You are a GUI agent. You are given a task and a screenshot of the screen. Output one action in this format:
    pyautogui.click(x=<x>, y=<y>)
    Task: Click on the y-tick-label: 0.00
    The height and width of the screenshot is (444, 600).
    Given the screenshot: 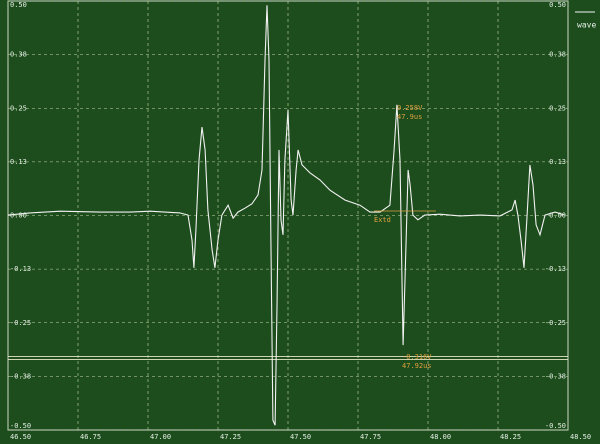 What is the action you would take?
    pyautogui.click(x=18, y=216)
    